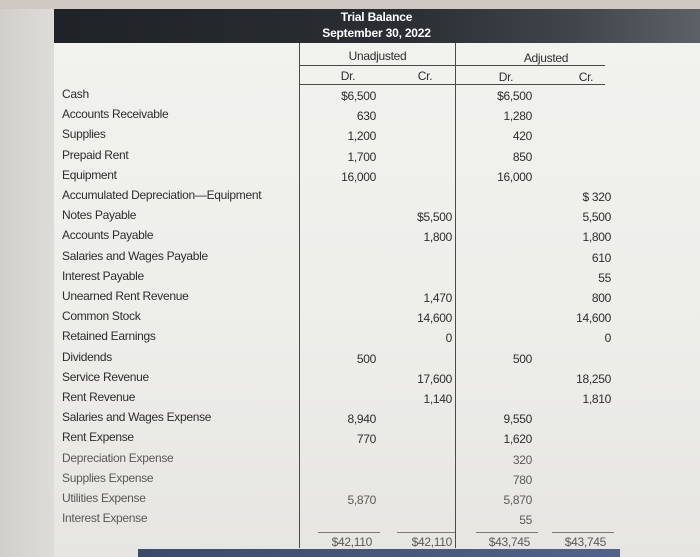 This screenshot has width=700, height=557. Describe the element at coordinates (361, 419) in the screenshot. I see `amount-u-dr: 8,940` at that location.